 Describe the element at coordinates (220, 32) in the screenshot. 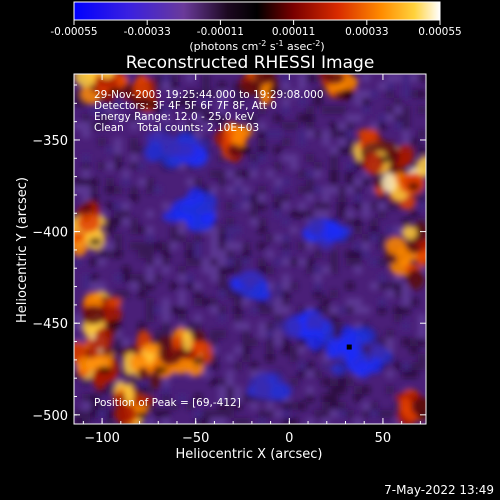

I see `colorbar-tick-label: -0.00011` at that location.